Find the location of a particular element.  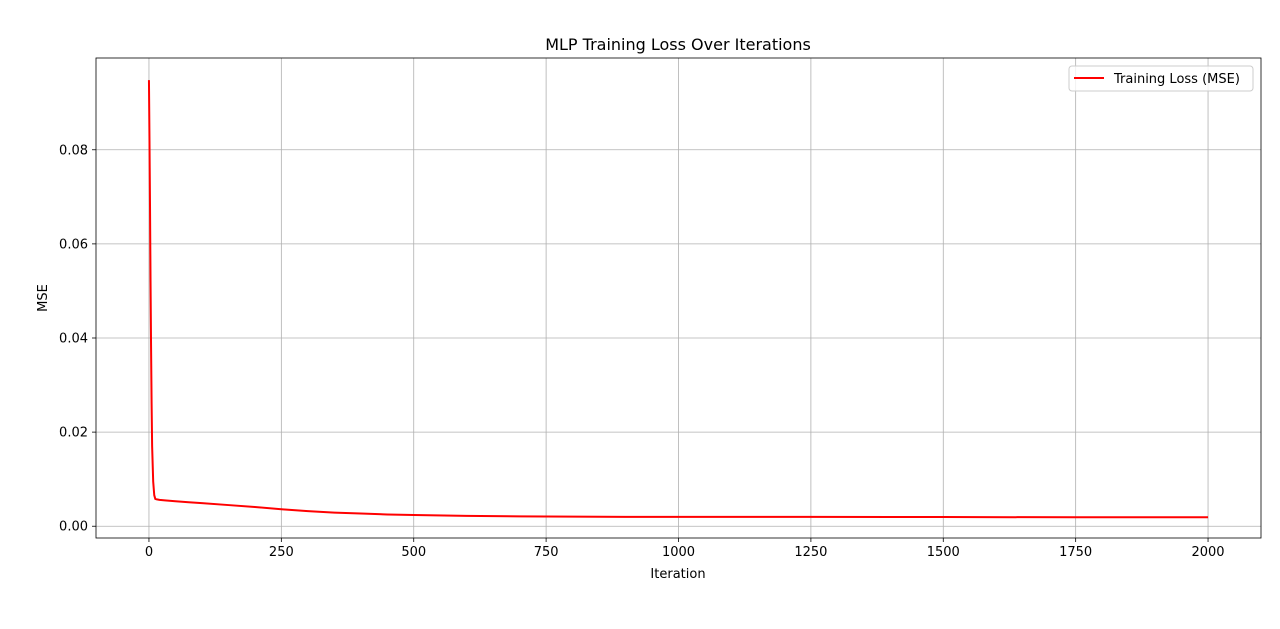

x-tick-label: 1000 is located at coordinates (678, 552).